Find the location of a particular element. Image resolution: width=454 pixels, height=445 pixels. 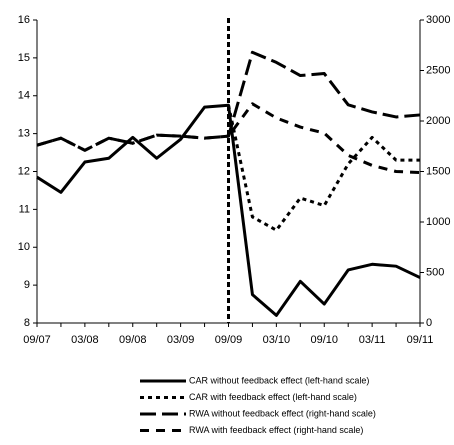

x-tick-label: 03/10 is located at coordinates (277, 340).